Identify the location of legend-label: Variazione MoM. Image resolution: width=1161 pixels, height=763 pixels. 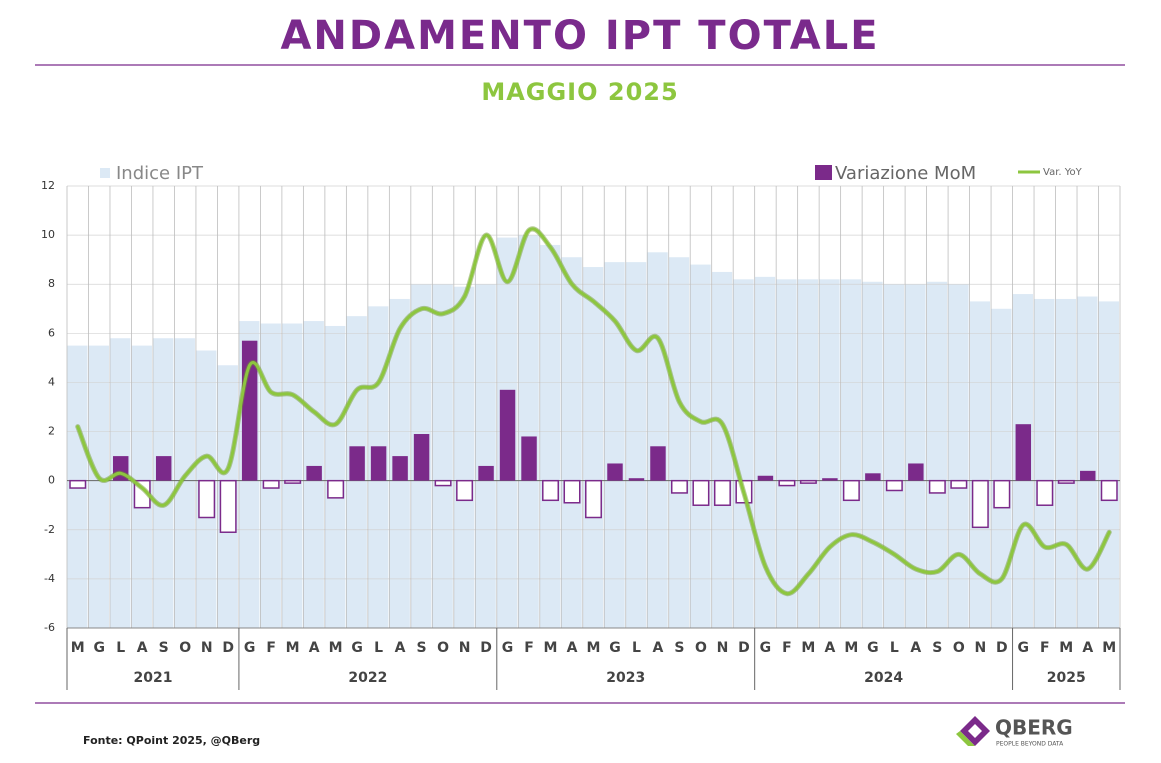
(905, 173).